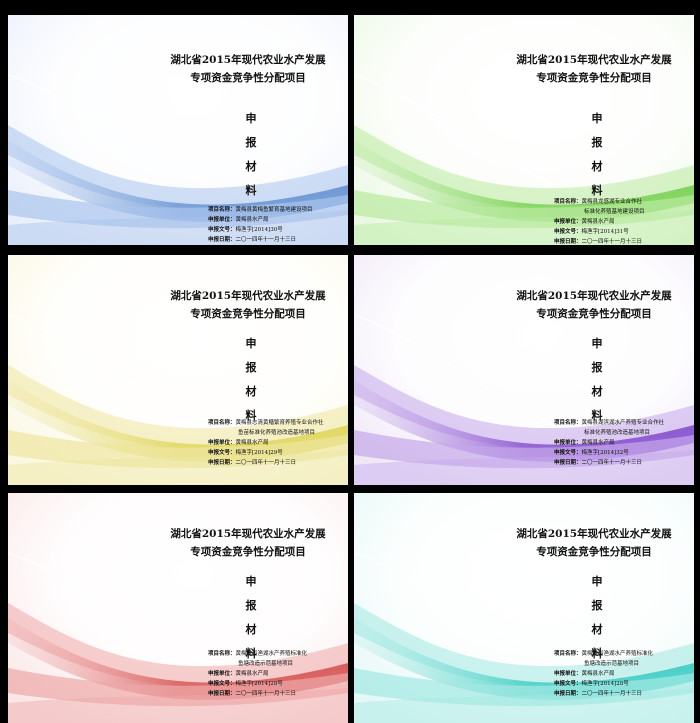 This screenshot has height=723, width=700. What do you see at coordinates (279, 423) in the screenshot?
I see `project-name-value: 黄梅县志清黄鳝繁育养殖专业合作社` at bounding box center [279, 423].